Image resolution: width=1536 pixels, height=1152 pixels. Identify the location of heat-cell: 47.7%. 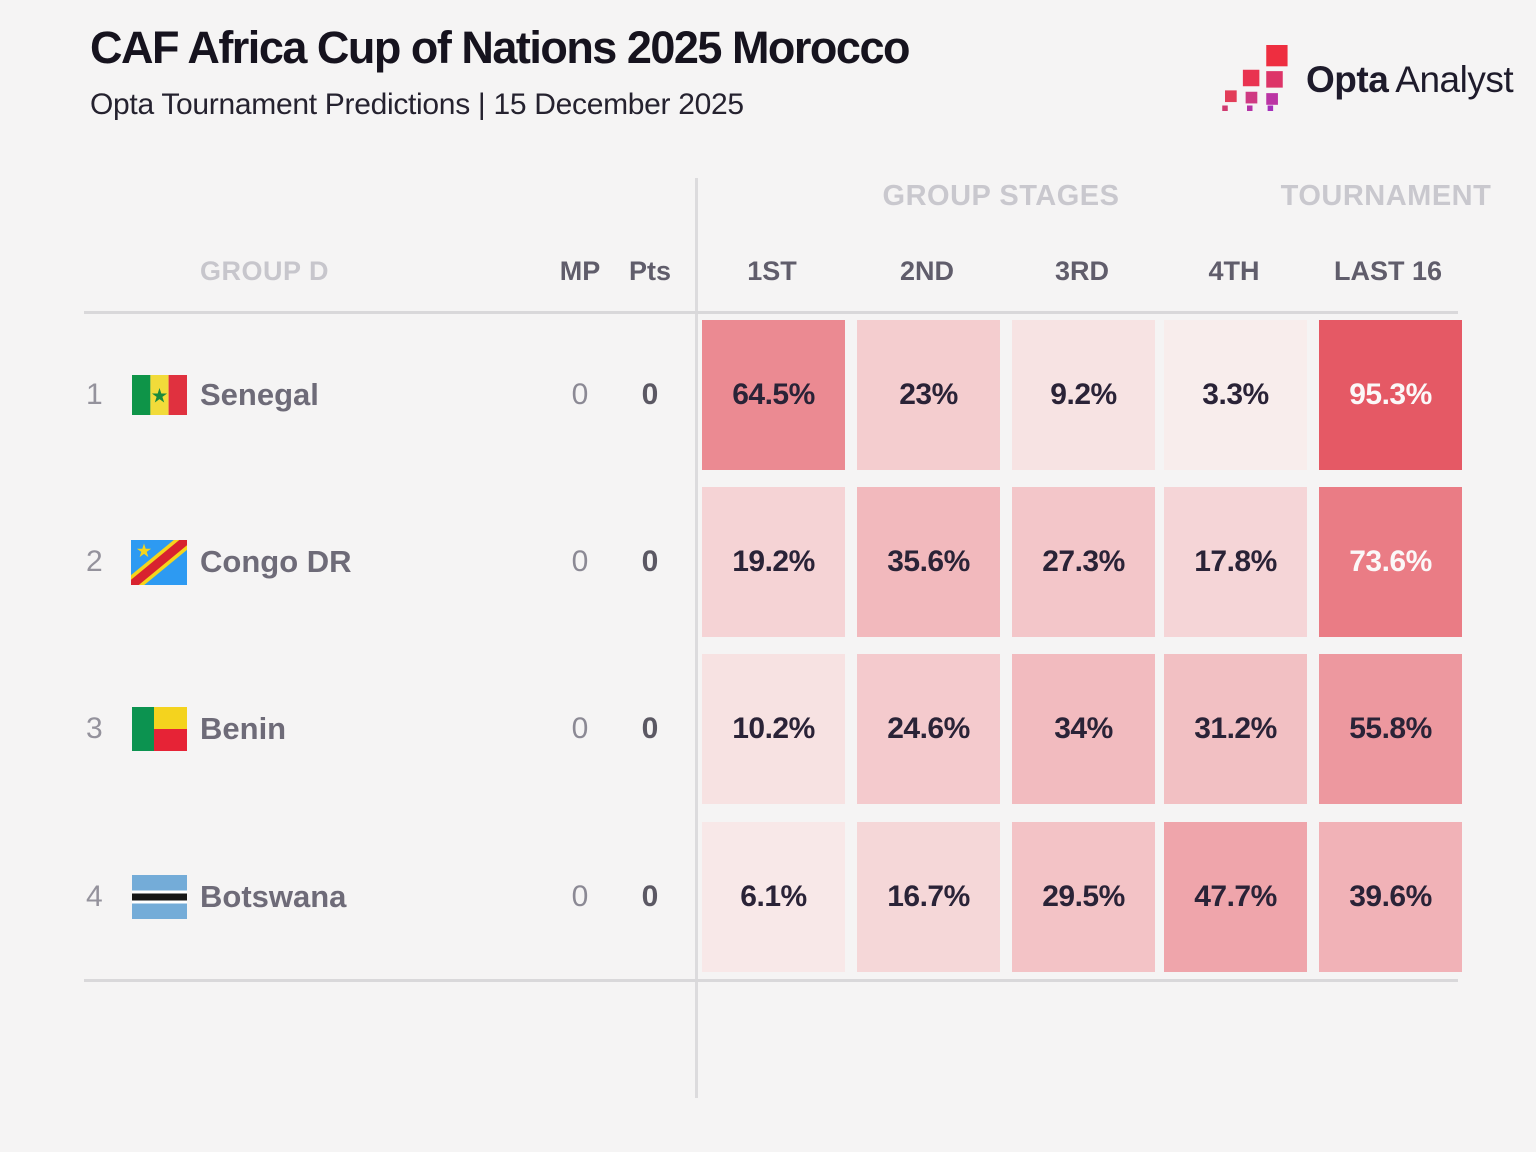
(1235, 897).